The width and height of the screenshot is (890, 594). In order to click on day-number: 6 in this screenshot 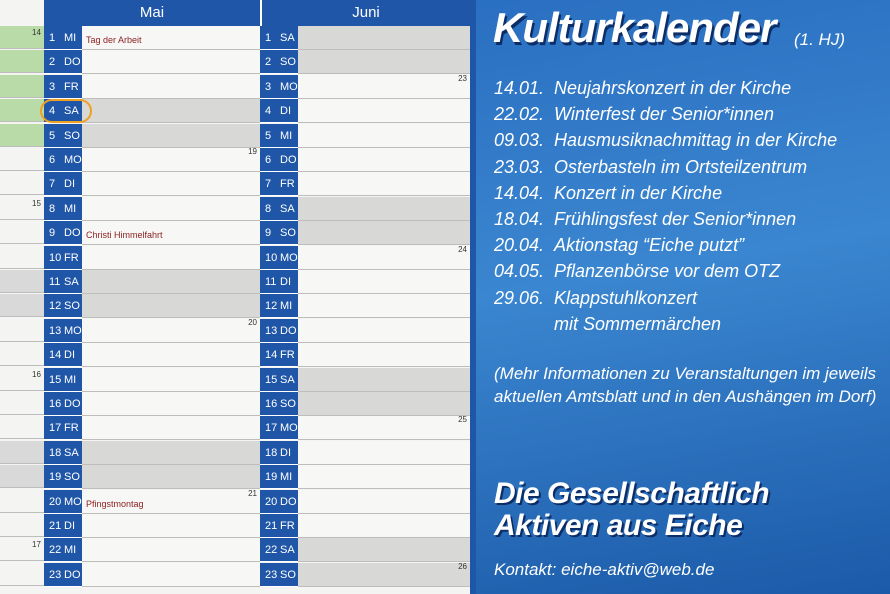, I will do `click(52, 160)`.